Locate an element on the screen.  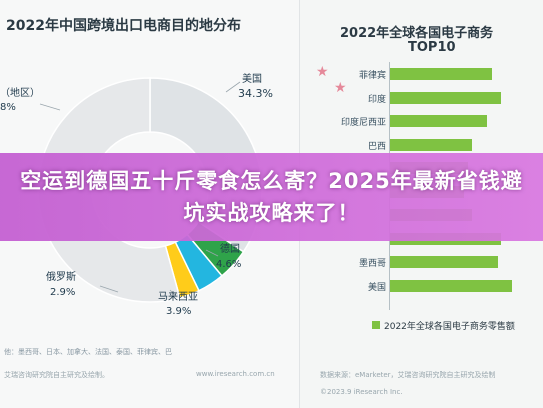
slice-label-germany-value: 4.6% is located at coordinates (229, 264).